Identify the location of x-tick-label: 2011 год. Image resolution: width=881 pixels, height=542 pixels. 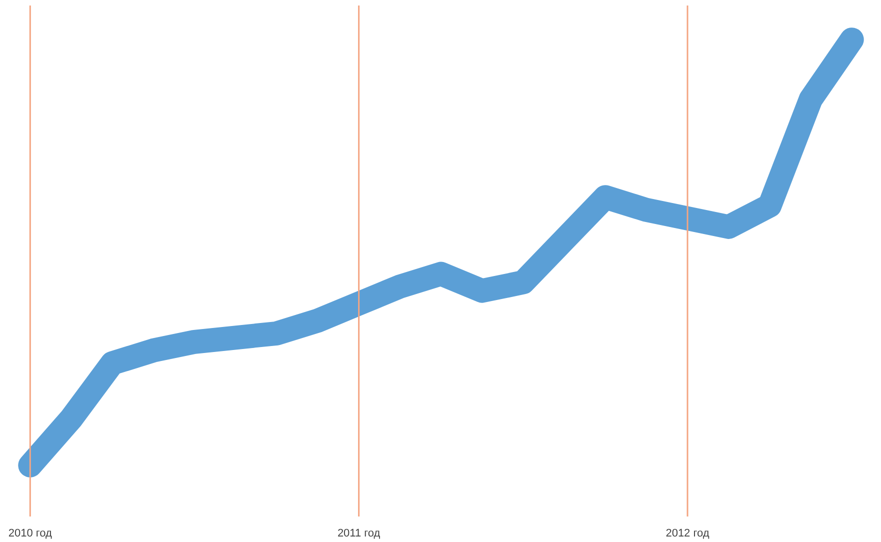
(359, 534).